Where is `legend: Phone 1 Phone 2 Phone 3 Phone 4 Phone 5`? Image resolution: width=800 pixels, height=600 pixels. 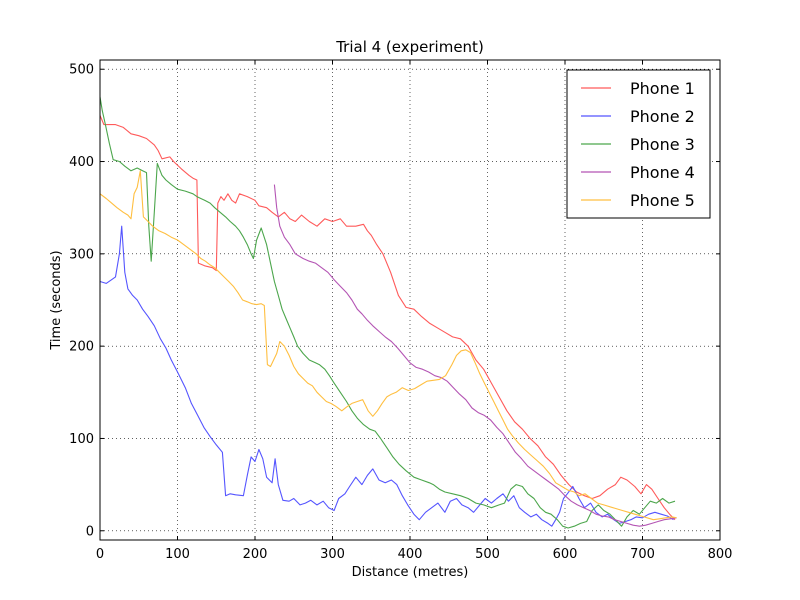 legend: Phone 1 Phone 2 Phone 3 Phone 4 Phone 5 is located at coordinates (638, 144).